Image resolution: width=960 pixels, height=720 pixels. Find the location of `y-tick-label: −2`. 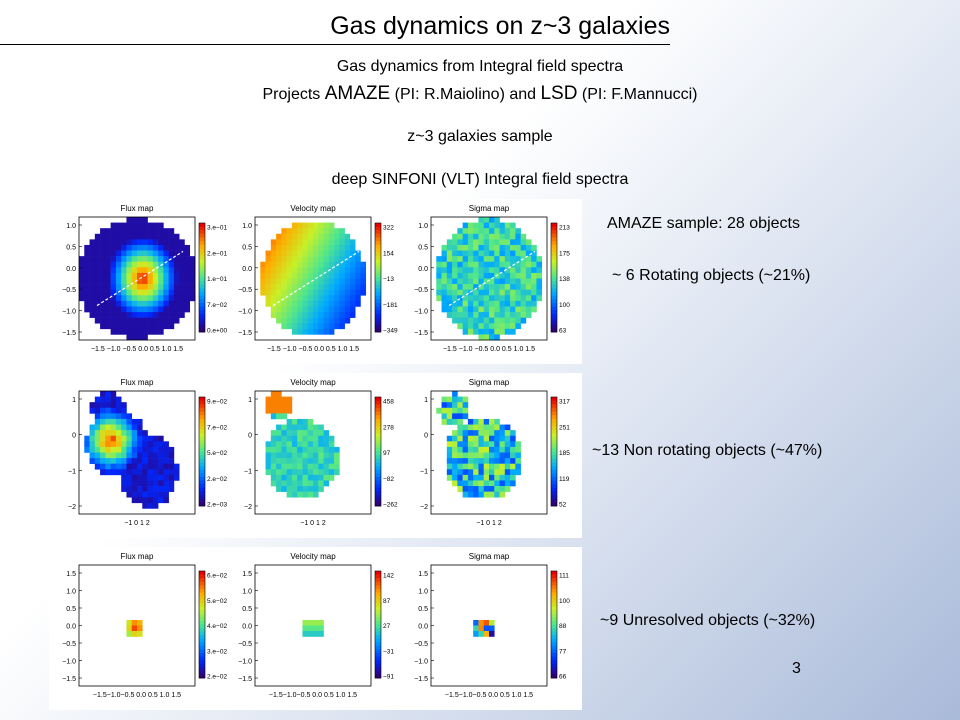

y-tick-label: −2 is located at coordinates (248, 507).